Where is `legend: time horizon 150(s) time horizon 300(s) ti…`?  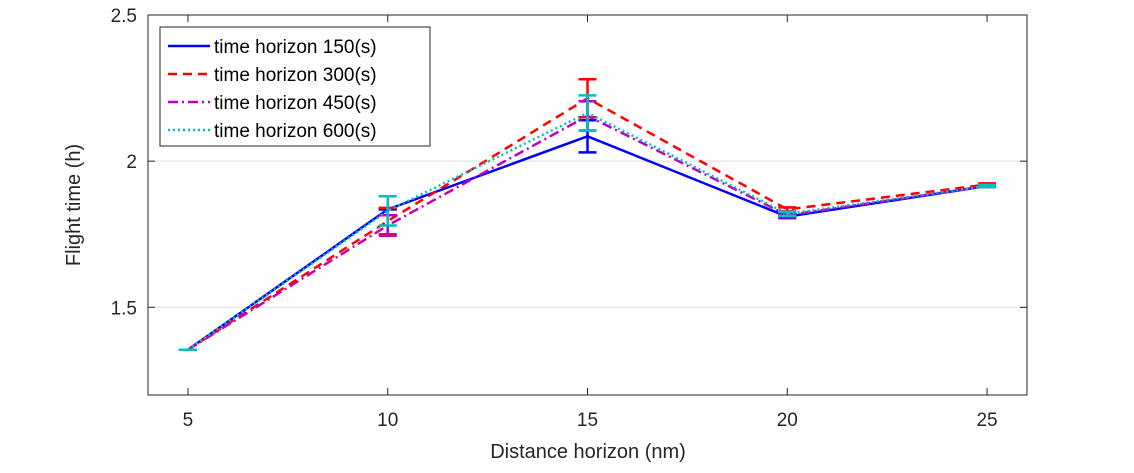
legend: time horizon 150(s) time horizon 300(s) ti… is located at coordinates (295, 86).